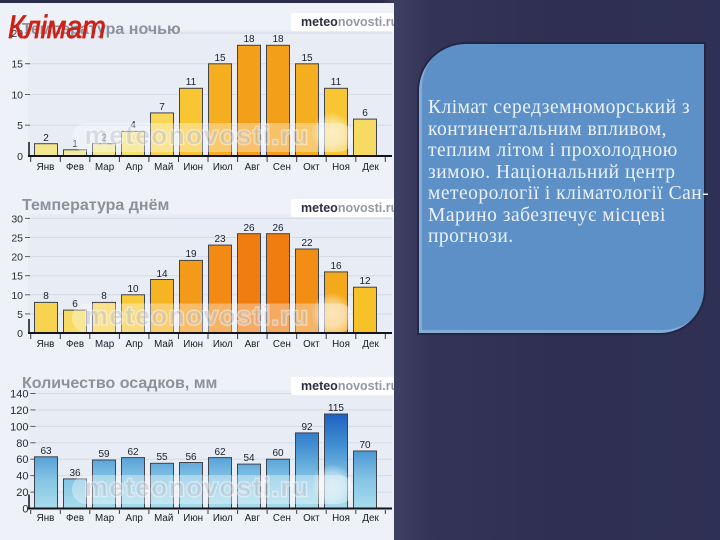 Image resolution: width=720 pixels, height=540 pixels. I want to click on svg-text: 100, so click(19, 427).